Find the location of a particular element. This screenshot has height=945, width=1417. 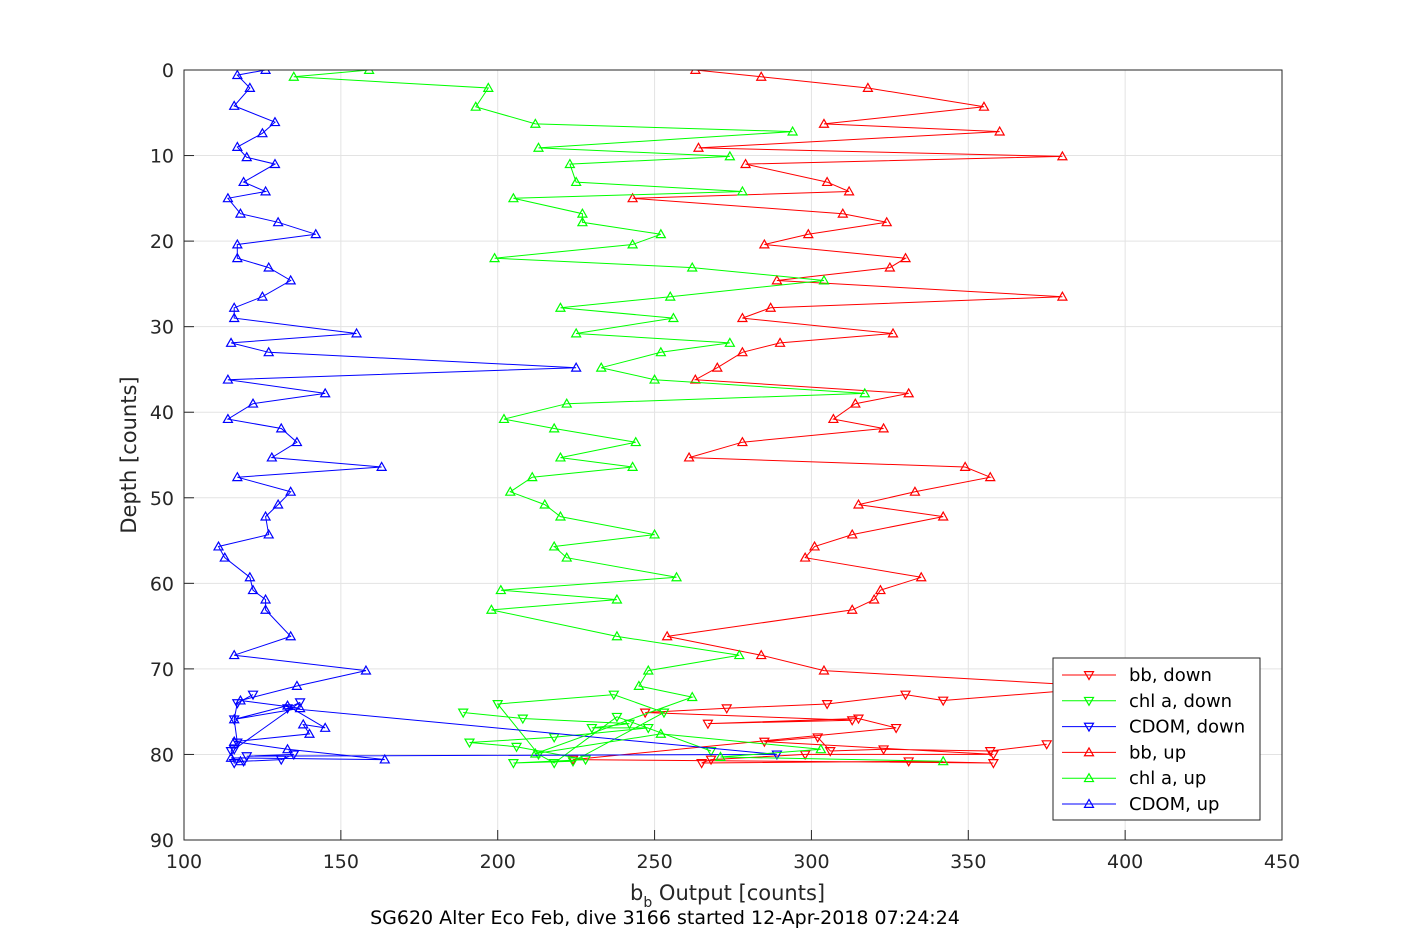

legend-entry: bb, down is located at coordinates (1137, 675).